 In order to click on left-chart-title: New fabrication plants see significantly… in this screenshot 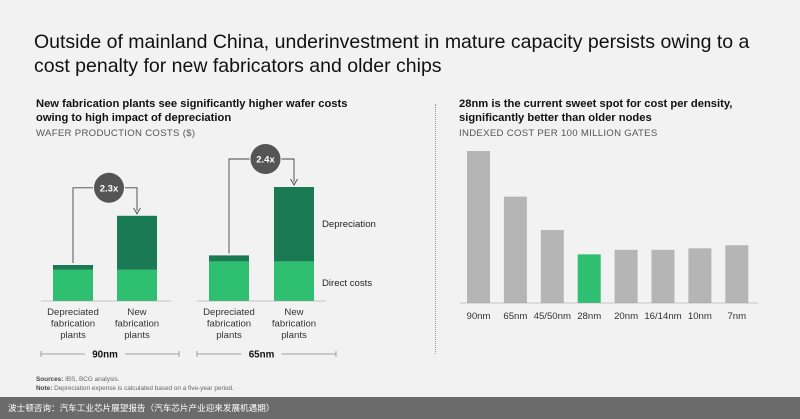, I will do `click(192, 111)`.